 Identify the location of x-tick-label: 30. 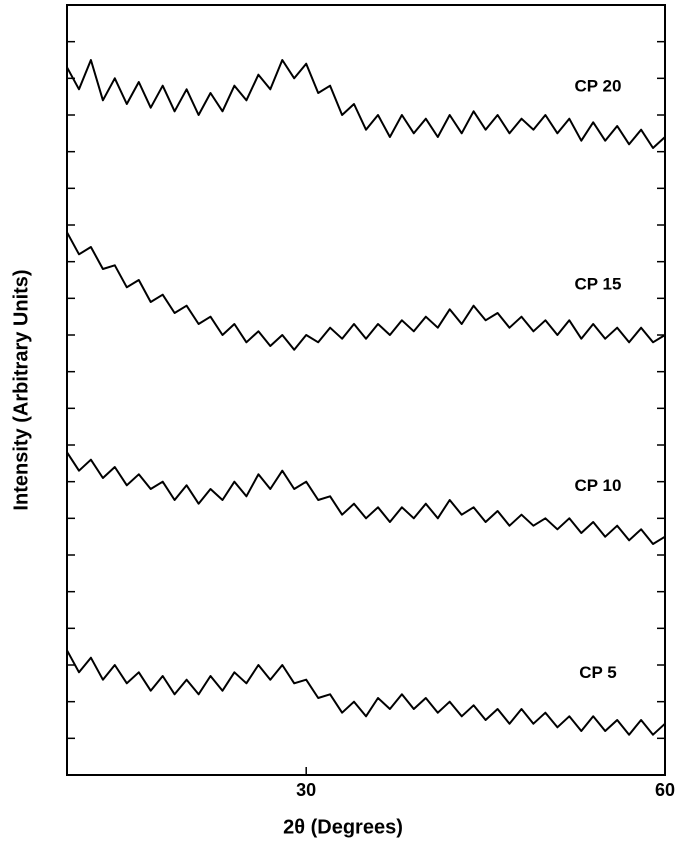
(306, 790).